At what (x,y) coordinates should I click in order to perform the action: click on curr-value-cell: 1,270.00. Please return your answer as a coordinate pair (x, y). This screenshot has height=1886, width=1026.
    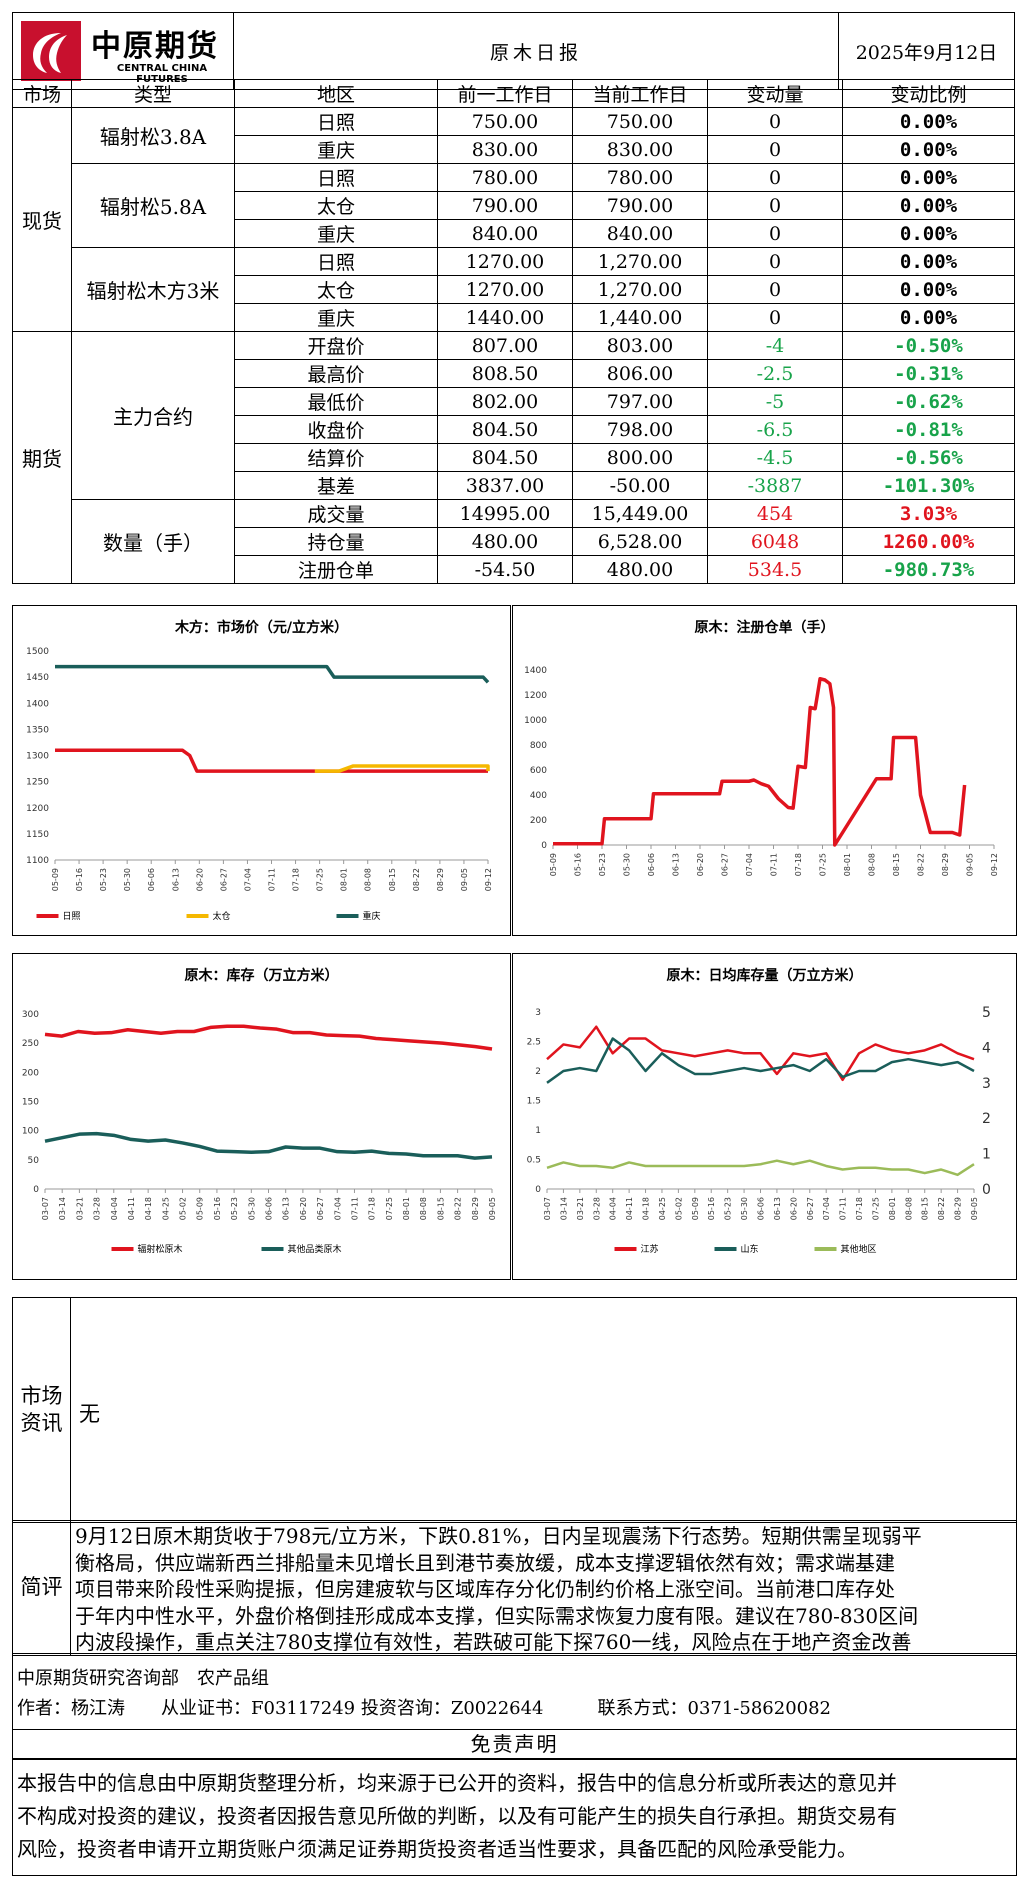
    Looking at the image, I should click on (640, 289).